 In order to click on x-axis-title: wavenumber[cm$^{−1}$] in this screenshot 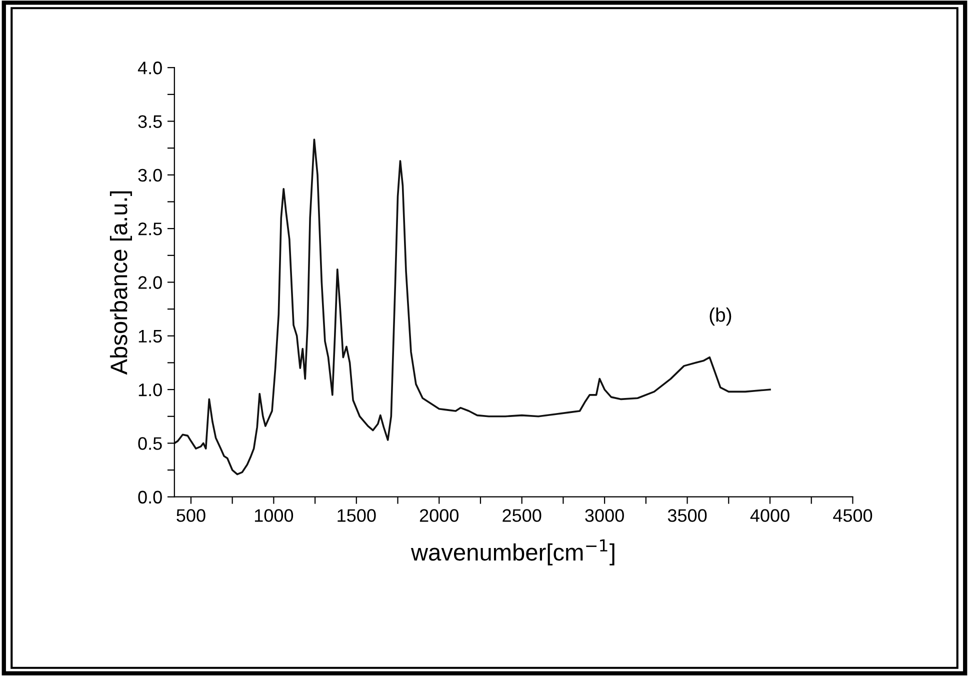, I will do `click(512, 552)`.